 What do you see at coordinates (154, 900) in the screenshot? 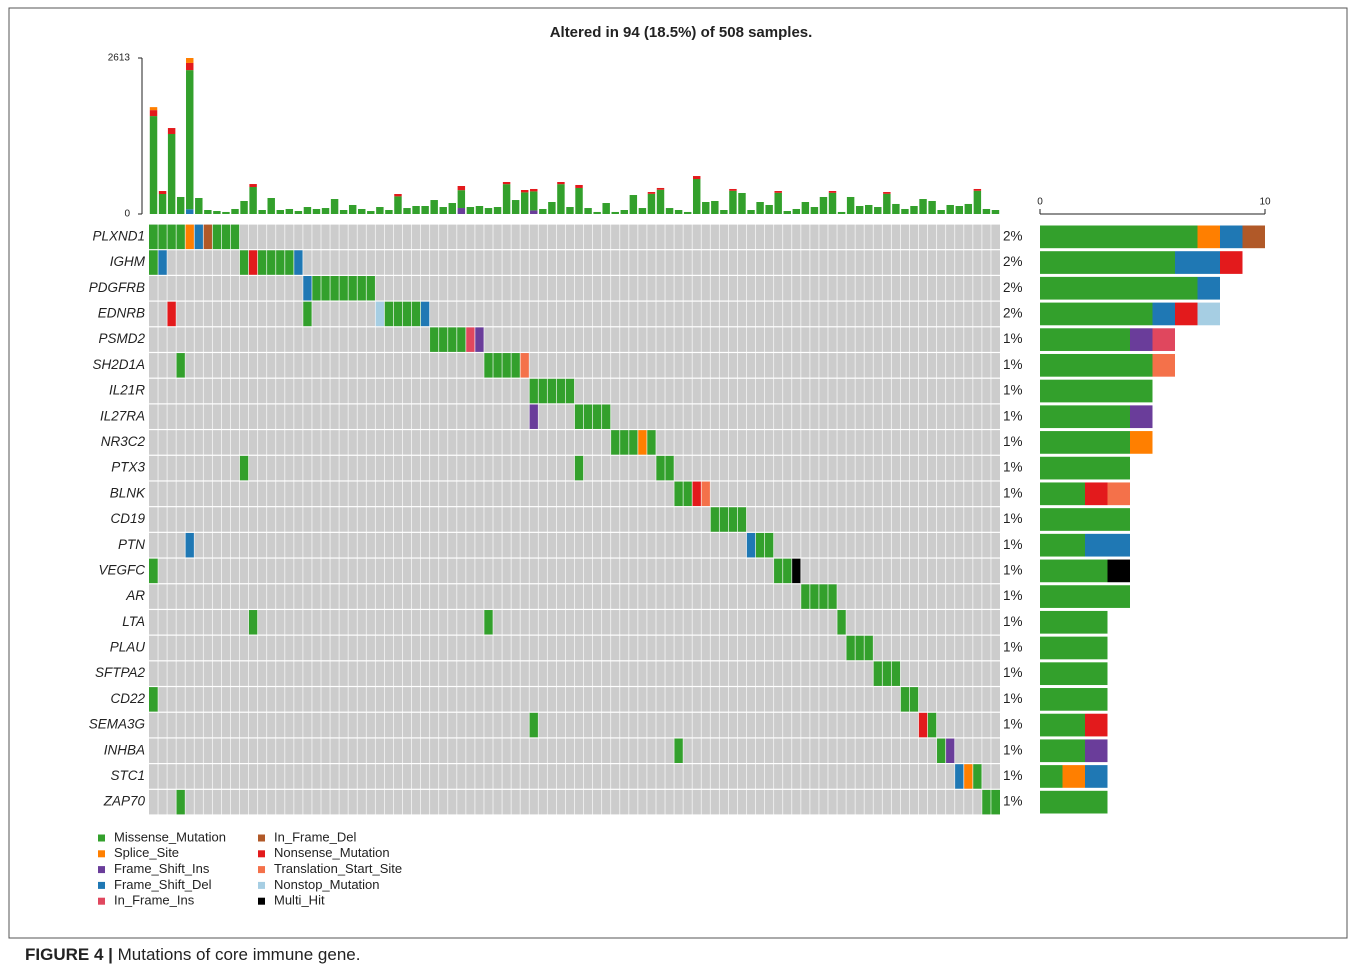
I see `legend-label: In_Frame_Ins` at bounding box center [154, 900].